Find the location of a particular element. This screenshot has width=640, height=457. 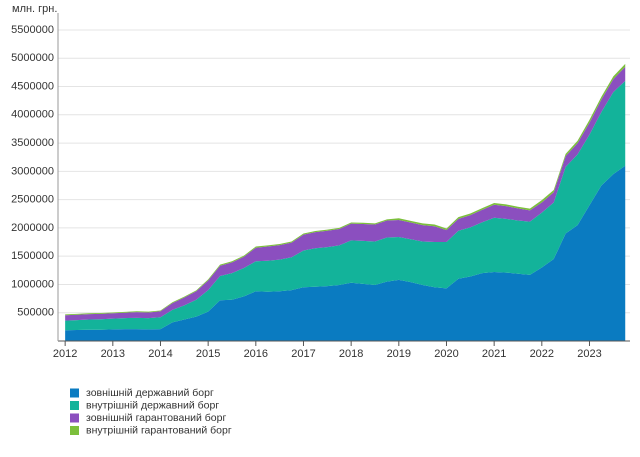

legend-label: внутрішній гарантований борг is located at coordinates (159, 430).